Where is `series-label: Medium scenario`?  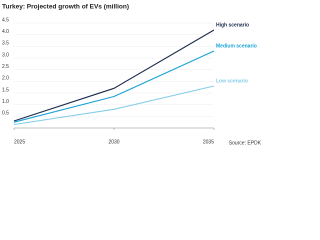 series-label: Medium scenario is located at coordinates (236, 46).